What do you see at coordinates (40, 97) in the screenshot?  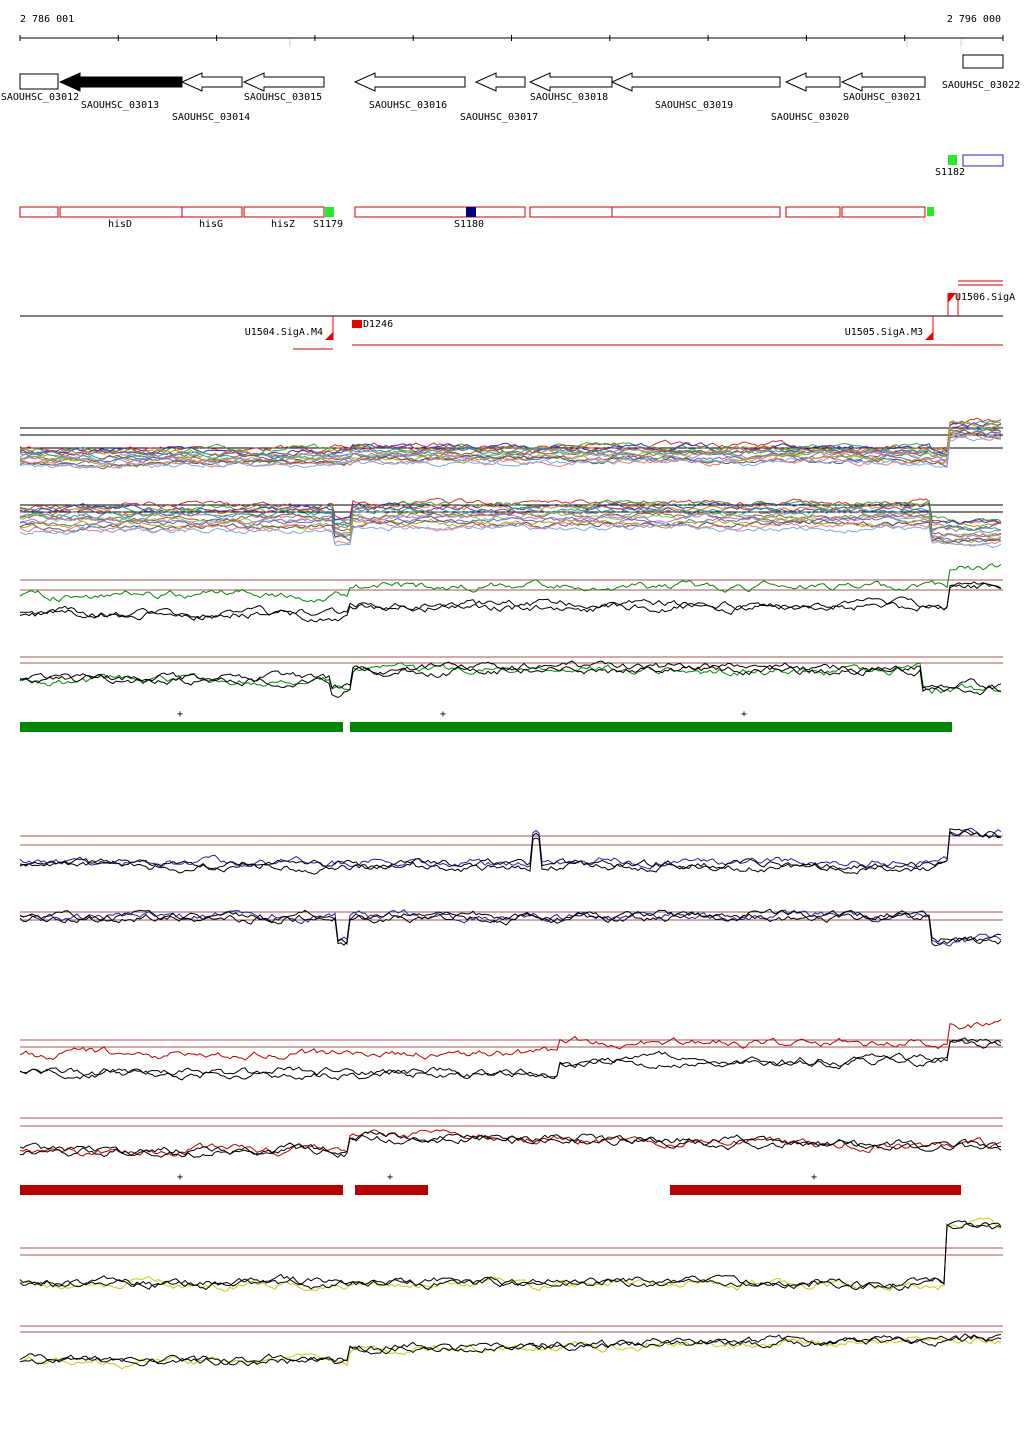 I see `gene-label: SAOUHSC_03012` at bounding box center [40, 97].